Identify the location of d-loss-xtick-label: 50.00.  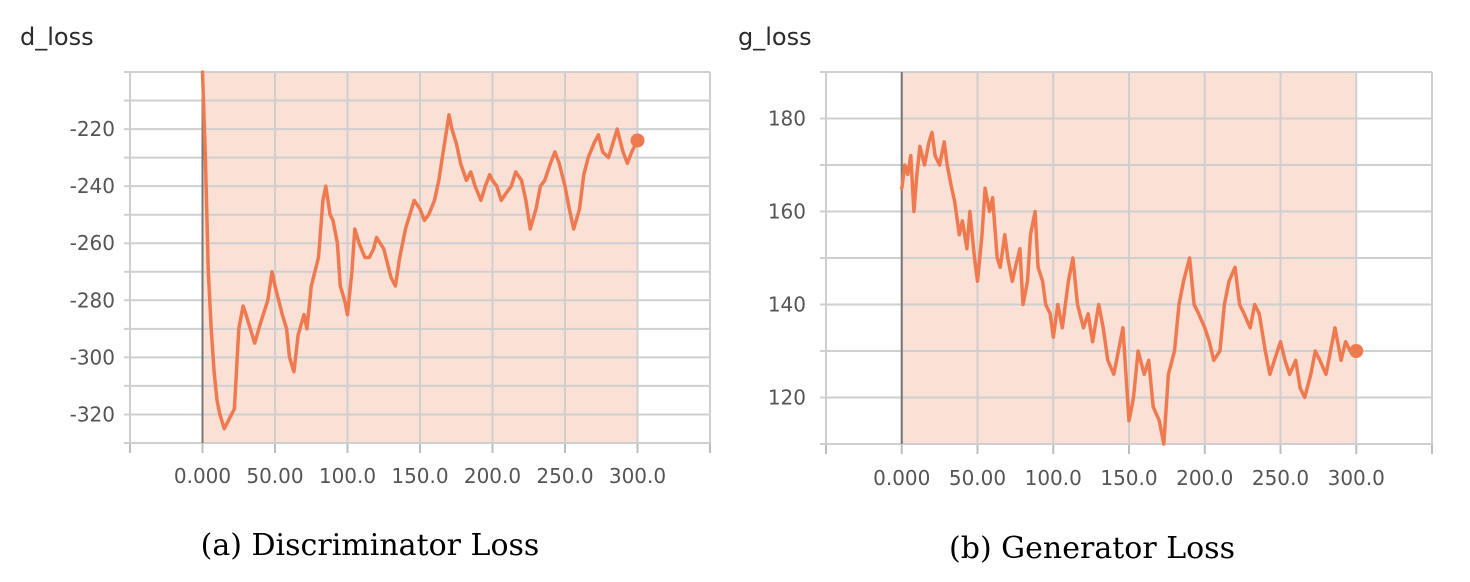
(274, 476).